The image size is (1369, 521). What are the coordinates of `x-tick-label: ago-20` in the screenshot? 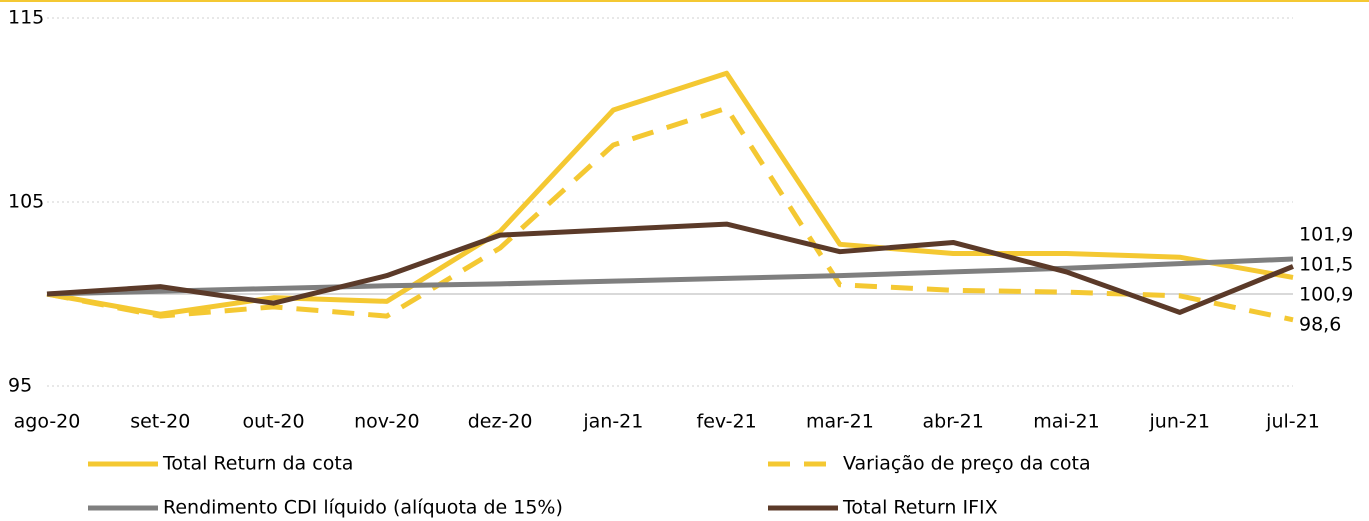 It's located at (47, 422).